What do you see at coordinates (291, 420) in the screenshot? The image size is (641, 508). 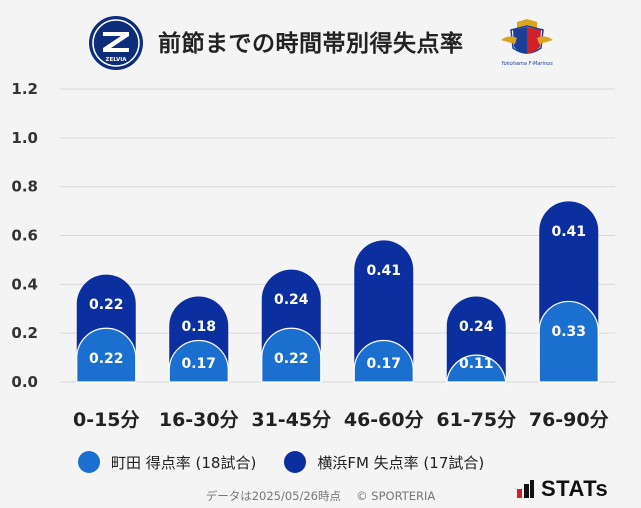 I see `x-category-label: 31-45分` at bounding box center [291, 420].